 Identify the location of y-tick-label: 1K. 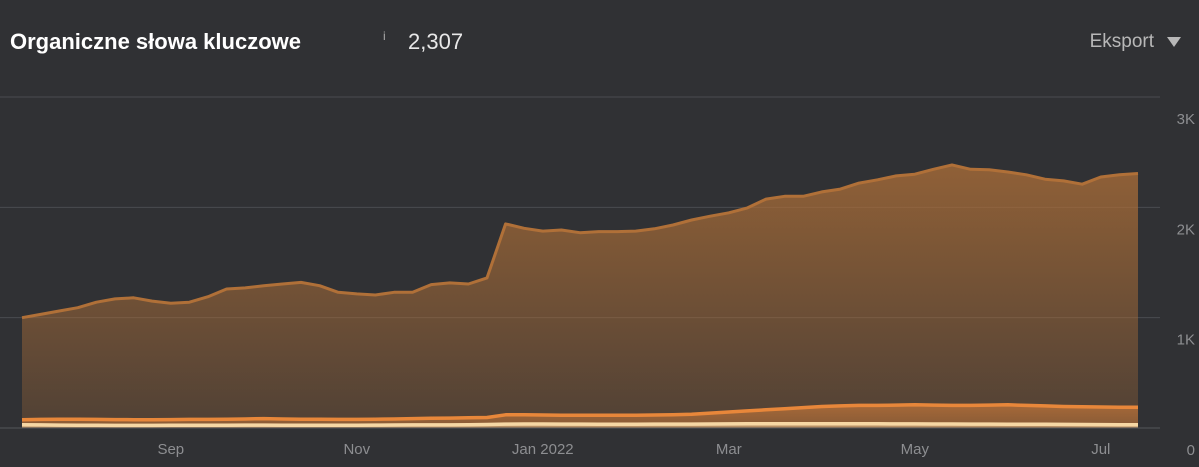
(1186, 340).